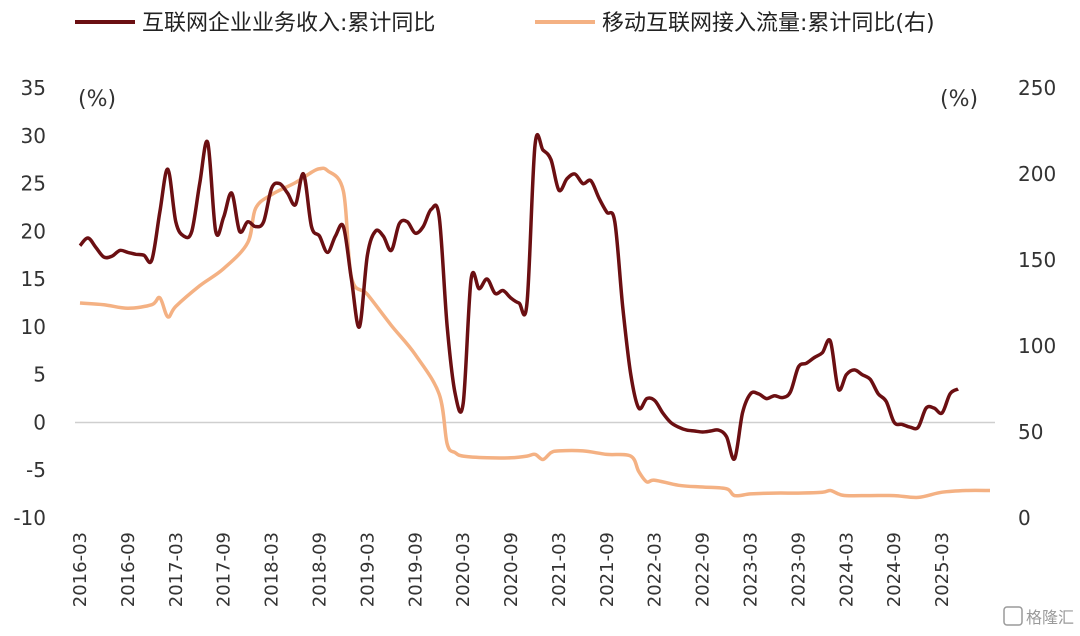  What do you see at coordinates (97, 99) in the screenshot?
I see `left-axis-unit: (%)` at bounding box center [97, 99].